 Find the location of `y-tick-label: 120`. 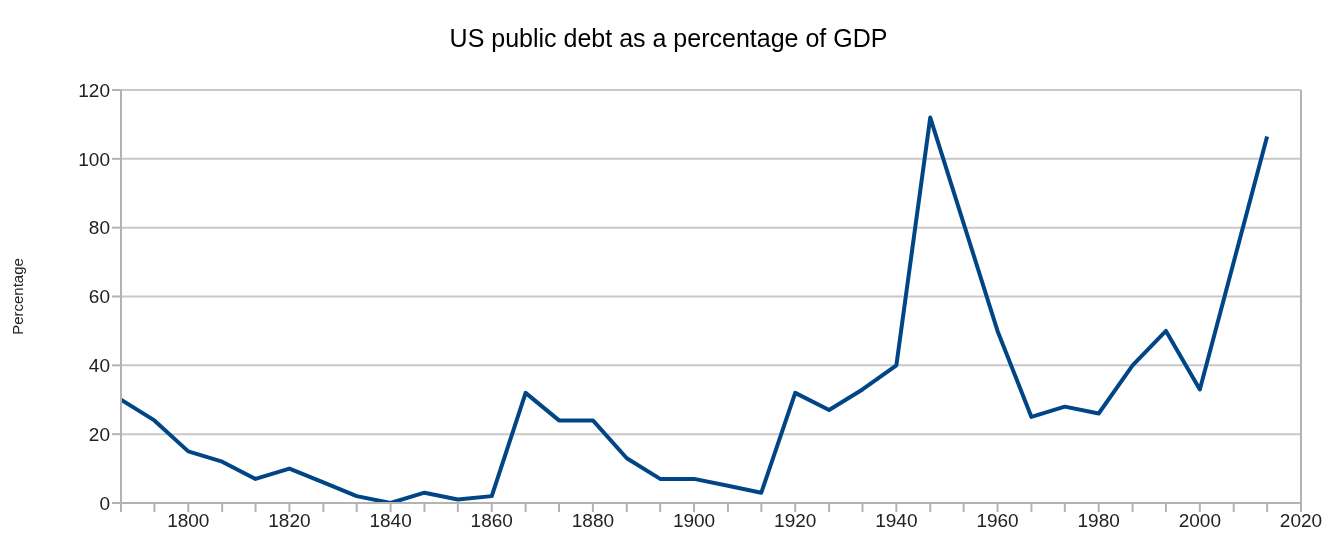

y-tick-label: 120 is located at coordinates (94, 90).